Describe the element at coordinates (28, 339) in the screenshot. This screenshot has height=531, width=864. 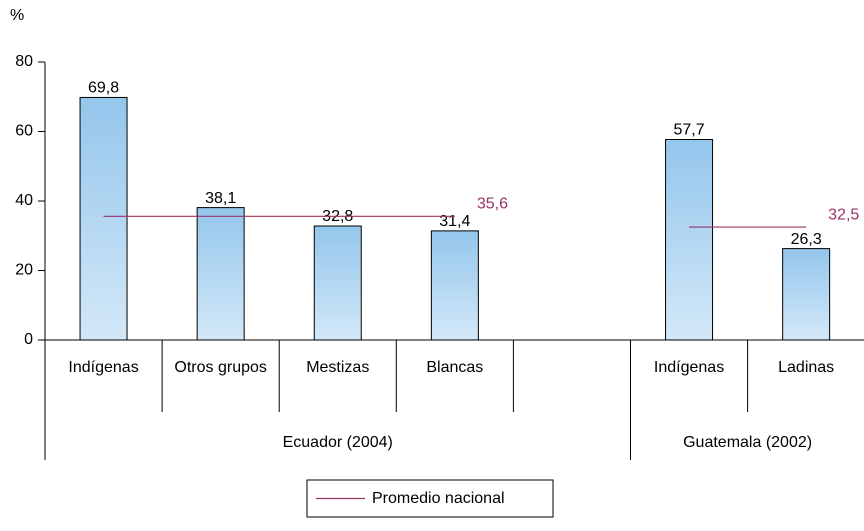
I see `y-tick-label: 0` at that location.